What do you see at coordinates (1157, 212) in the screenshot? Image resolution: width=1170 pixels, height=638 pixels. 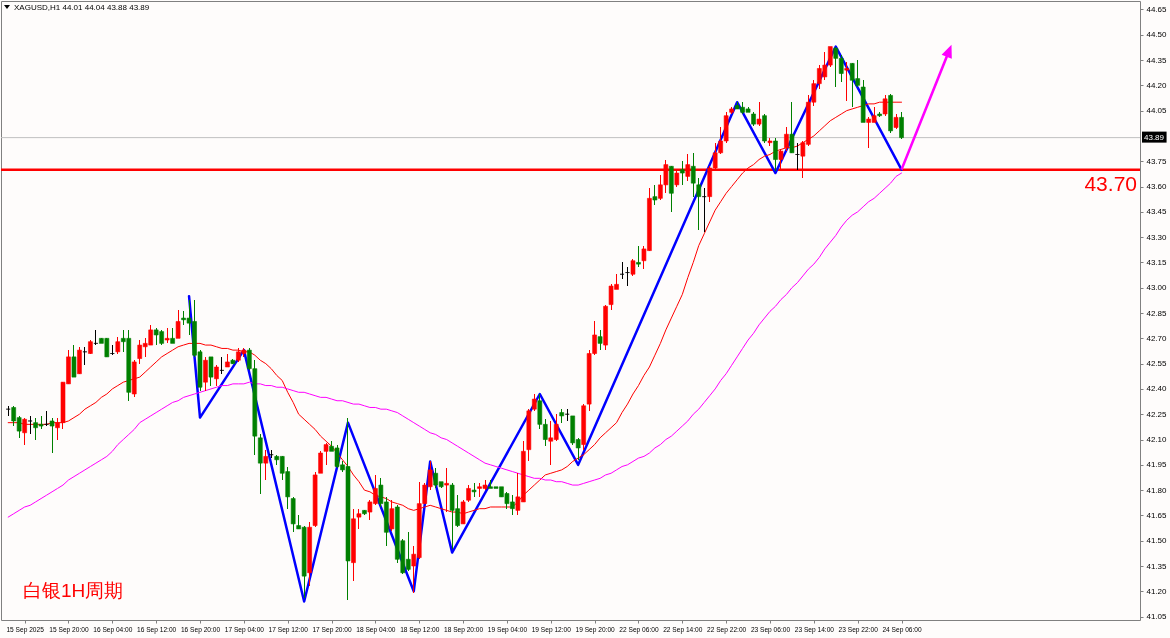 I see `y-tick-label: 43.45` at bounding box center [1157, 212].